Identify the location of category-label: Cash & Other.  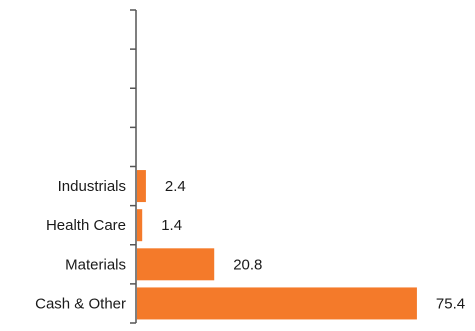
(80, 303).